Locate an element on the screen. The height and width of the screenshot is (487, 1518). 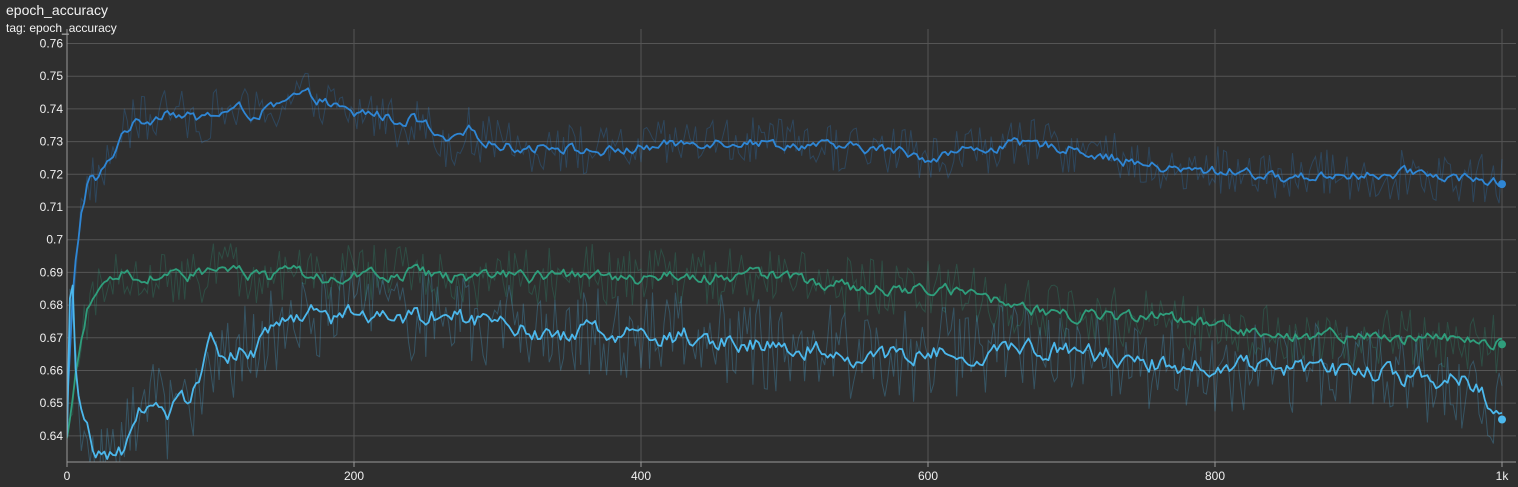
y-tick-label: 0.69 is located at coordinates (52, 272).